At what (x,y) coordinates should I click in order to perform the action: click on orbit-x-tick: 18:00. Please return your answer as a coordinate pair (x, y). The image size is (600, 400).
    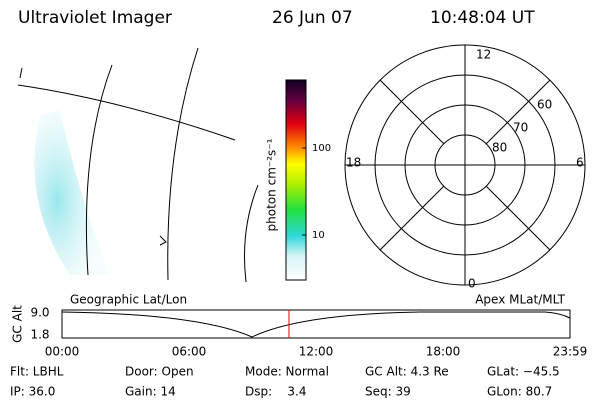
    Looking at the image, I should click on (443, 352).